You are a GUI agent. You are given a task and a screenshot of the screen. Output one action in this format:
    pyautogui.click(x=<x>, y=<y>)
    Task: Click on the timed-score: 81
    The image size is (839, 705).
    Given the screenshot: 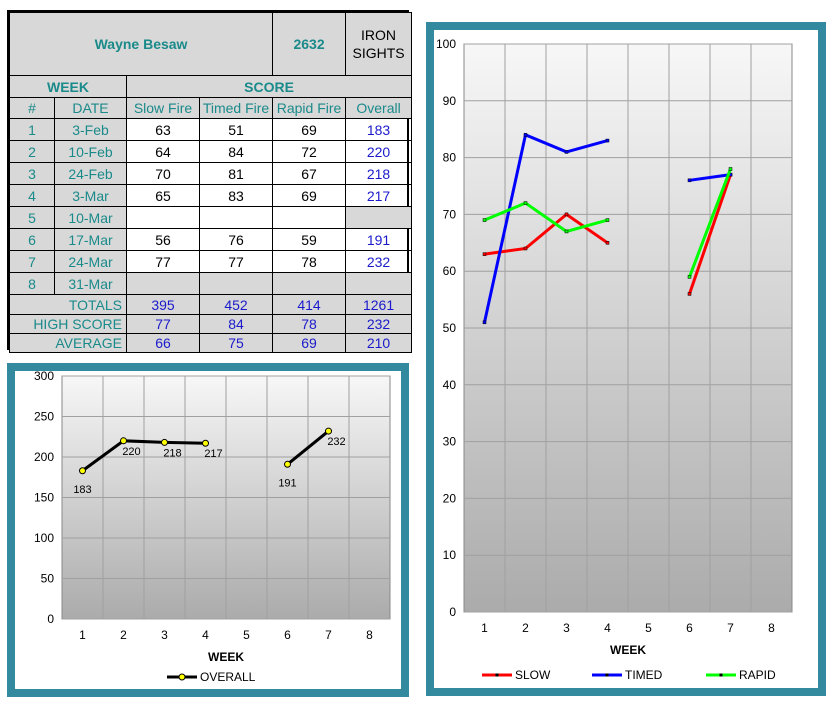 What is the action you would take?
    pyautogui.click(x=236, y=173)
    